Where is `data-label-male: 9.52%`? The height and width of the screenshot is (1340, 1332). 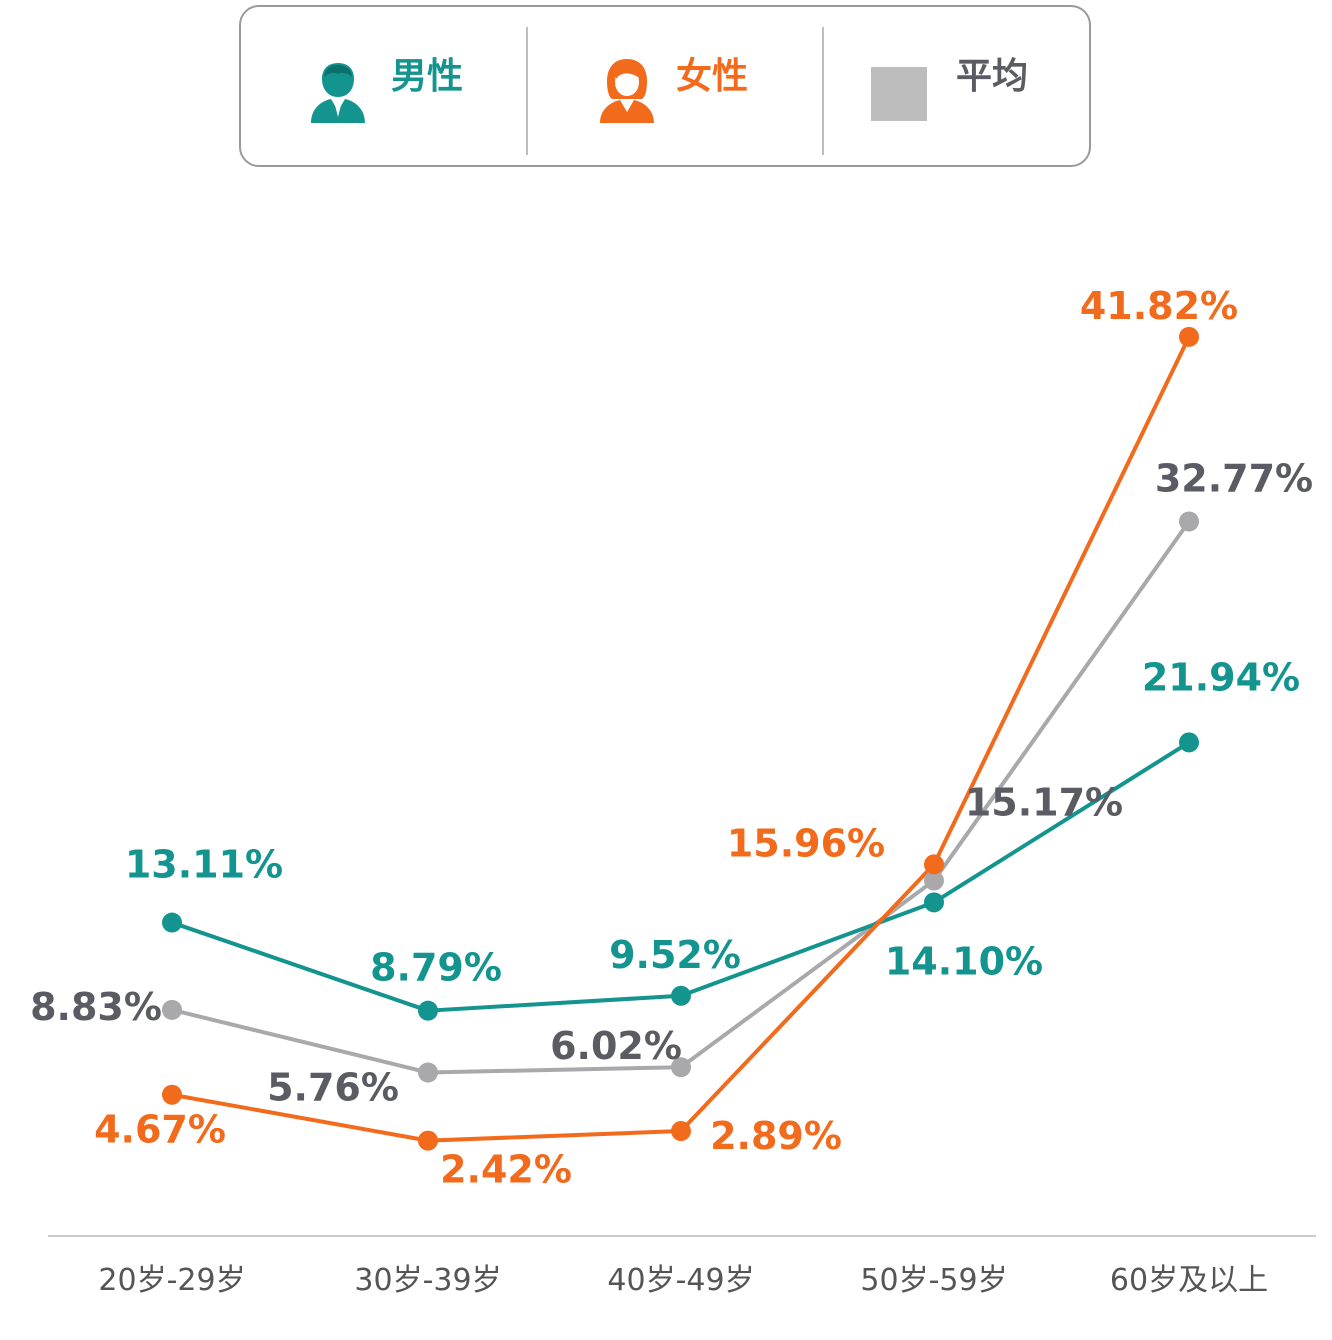 data-label-male: 9.52% is located at coordinates (675, 955).